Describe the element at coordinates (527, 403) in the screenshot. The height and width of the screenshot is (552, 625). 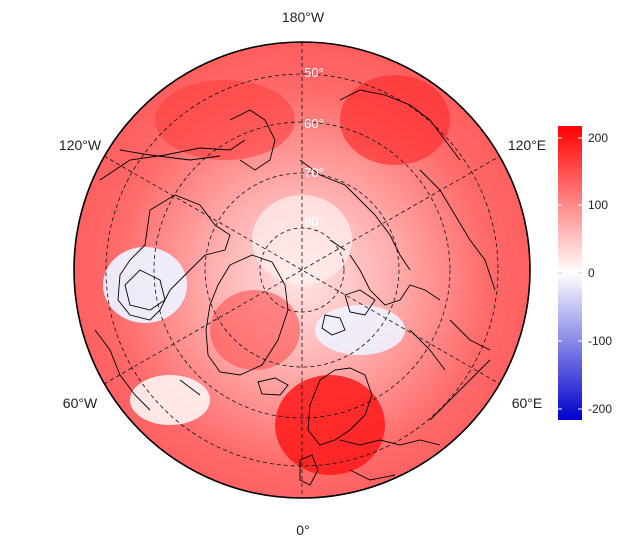
I see `lon-label-60e: 60°E` at that location.